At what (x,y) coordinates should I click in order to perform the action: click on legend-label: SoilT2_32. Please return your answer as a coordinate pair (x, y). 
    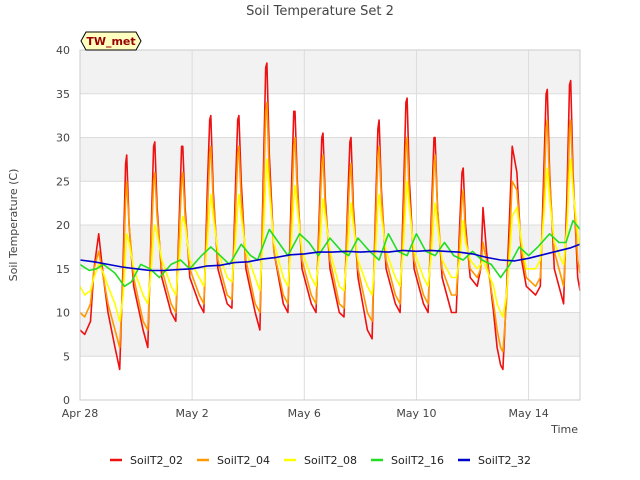
    Looking at the image, I should click on (504, 460).